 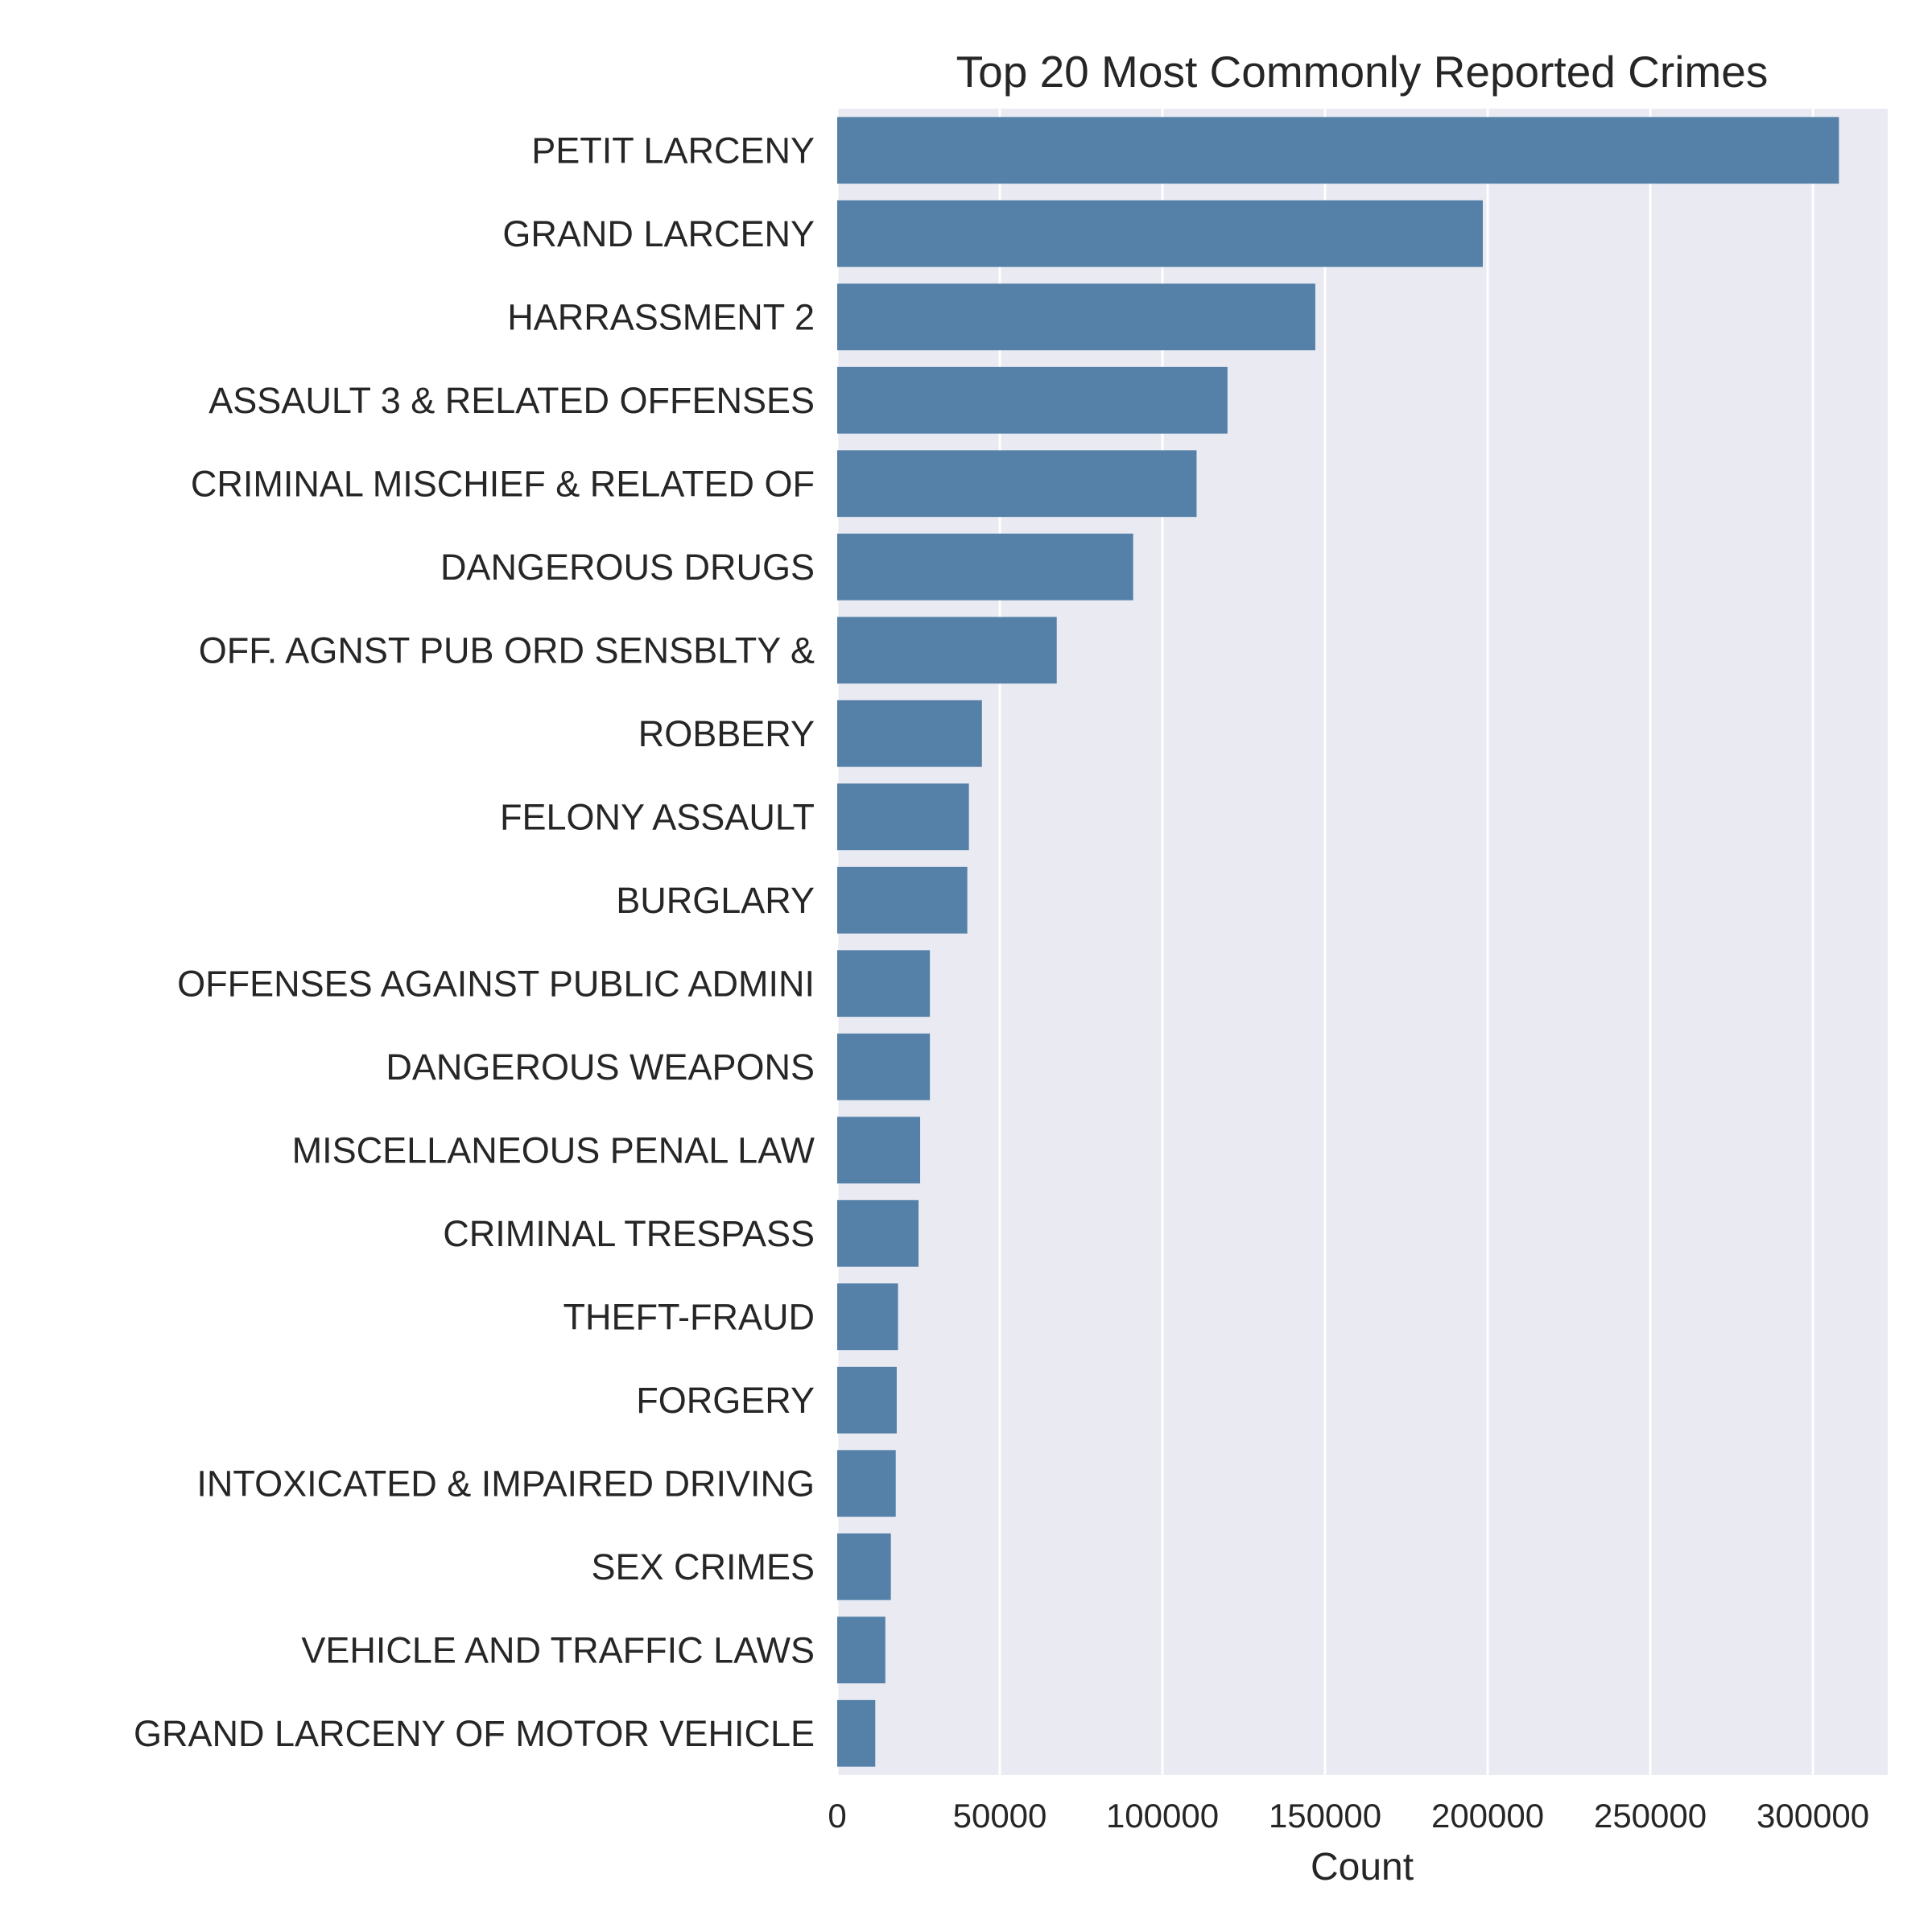 What do you see at coordinates (1325, 1816) in the screenshot?
I see `x-tick-label: 150000` at bounding box center [1325, 1816].